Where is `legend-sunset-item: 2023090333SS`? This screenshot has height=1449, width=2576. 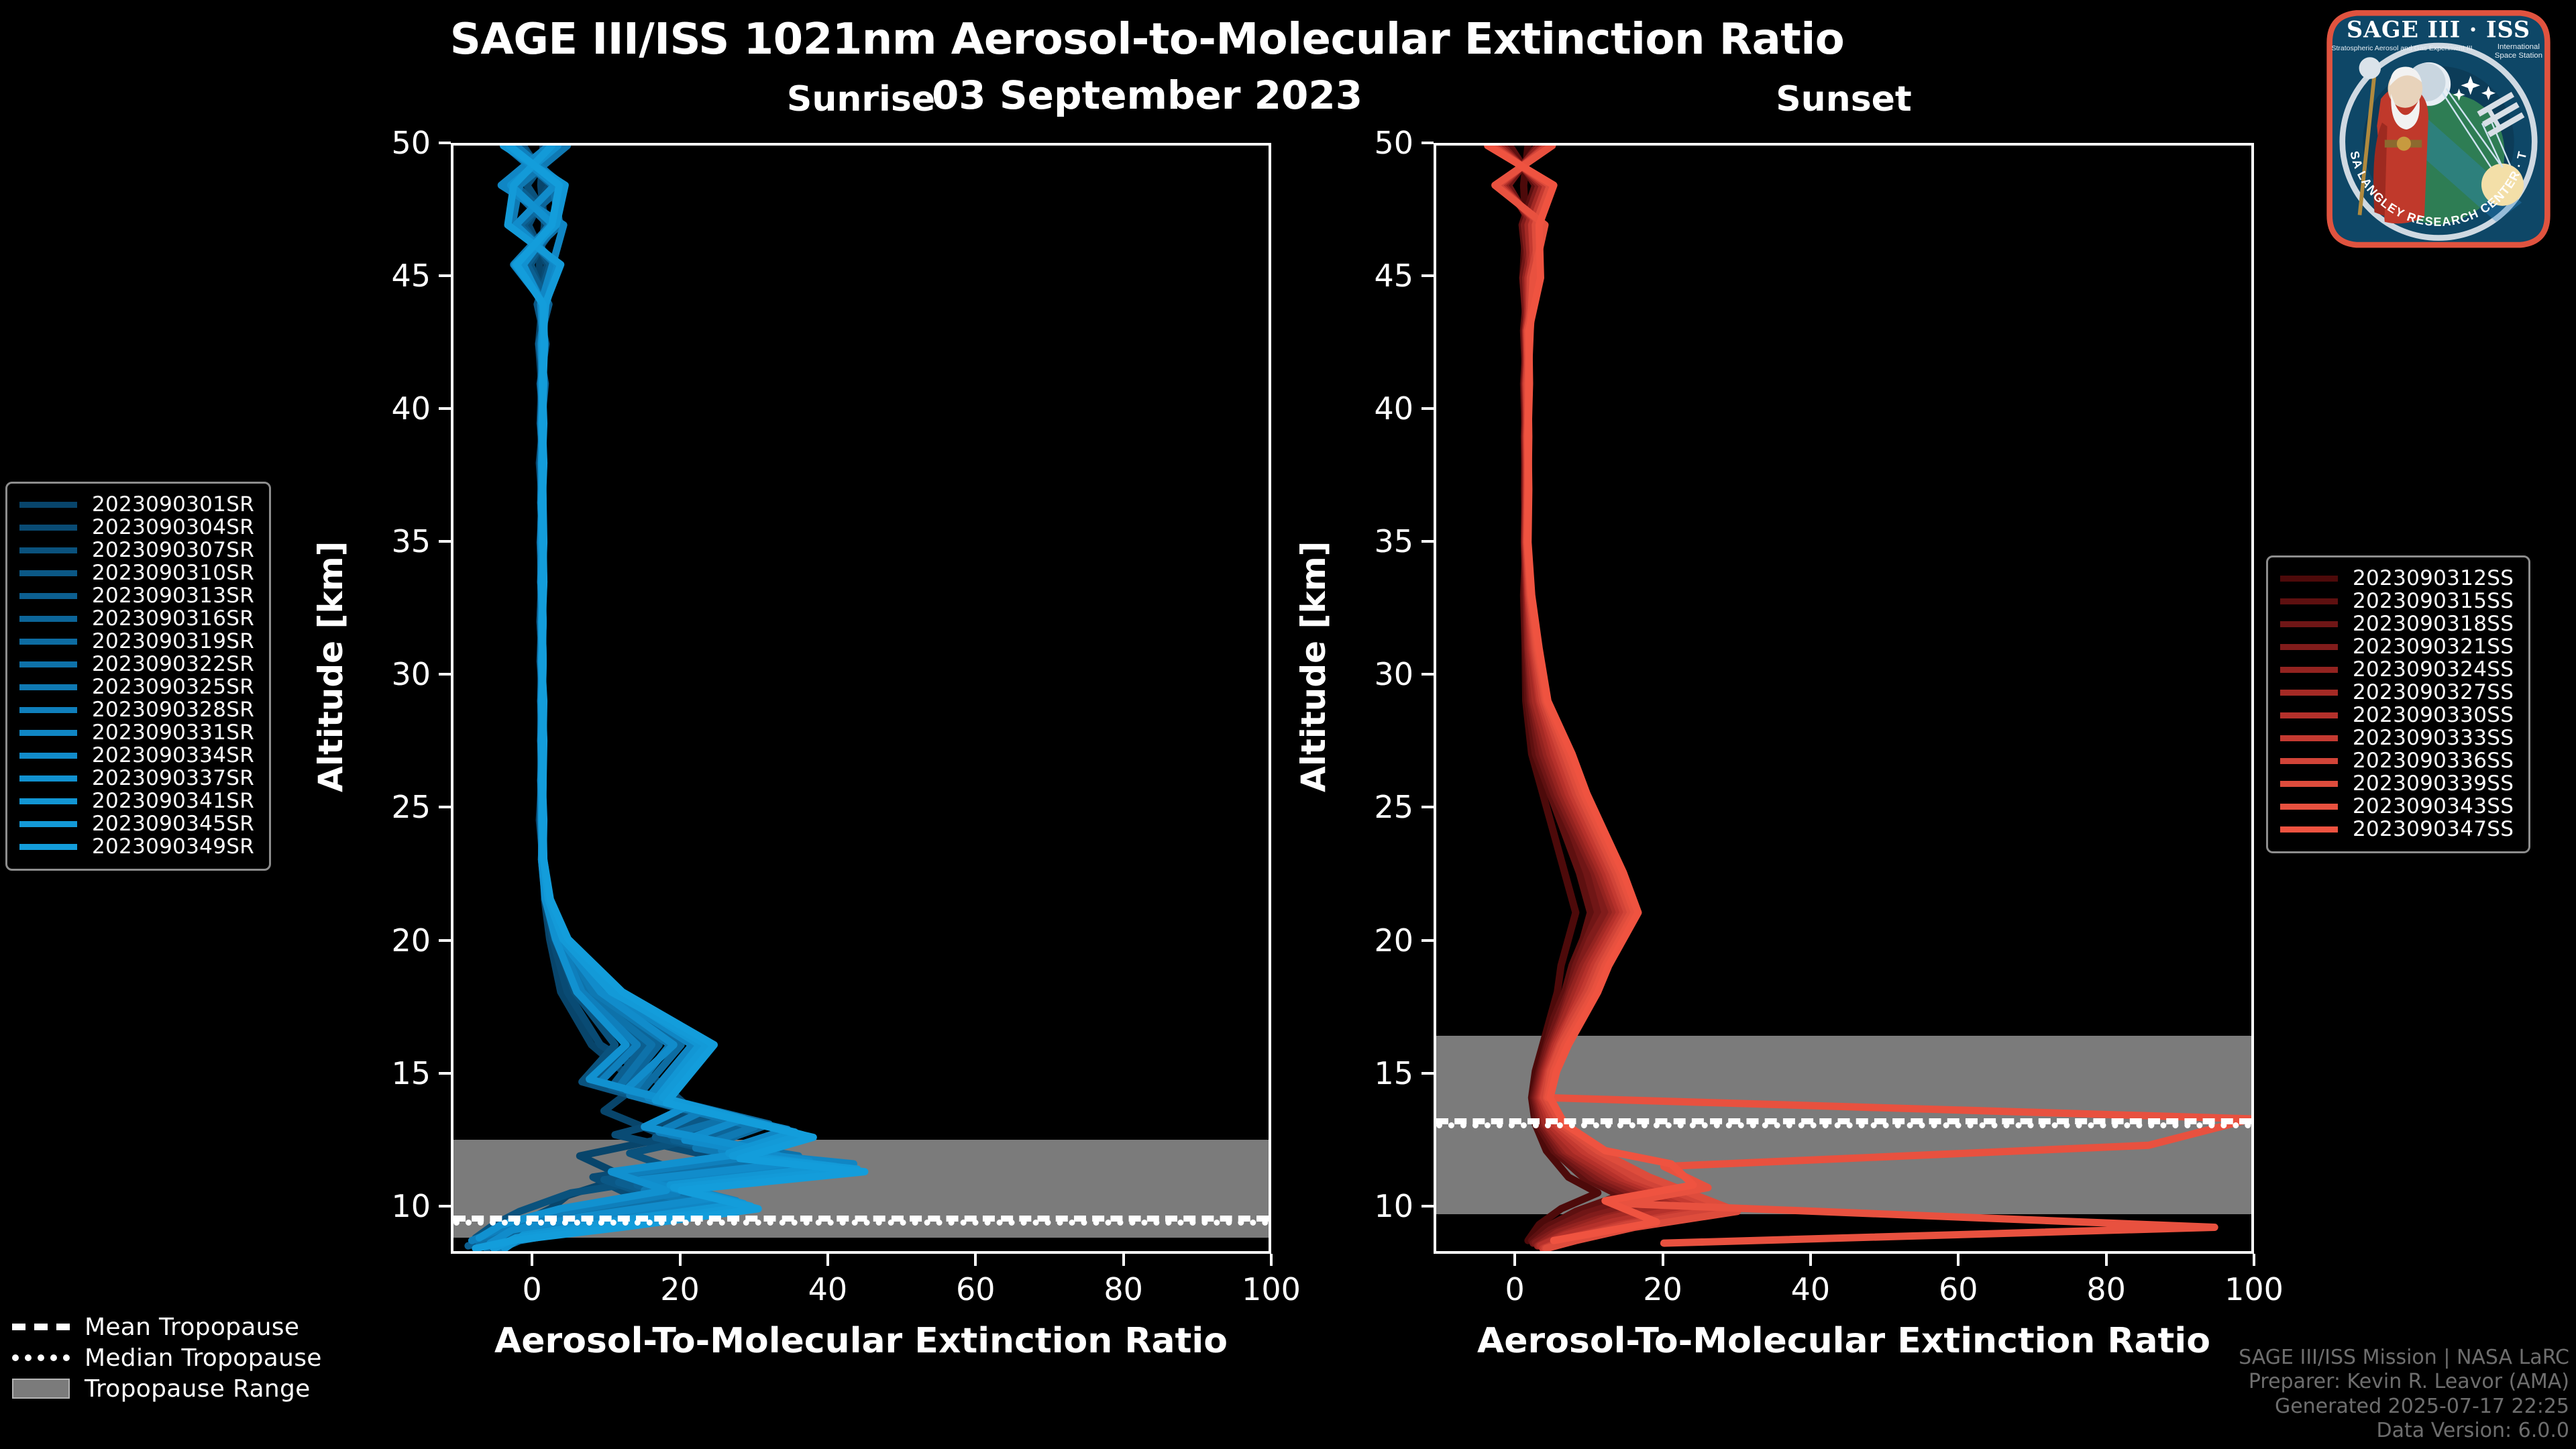 legend-sunset-item: 2023090333SS is located at coordinates (2397, 738).